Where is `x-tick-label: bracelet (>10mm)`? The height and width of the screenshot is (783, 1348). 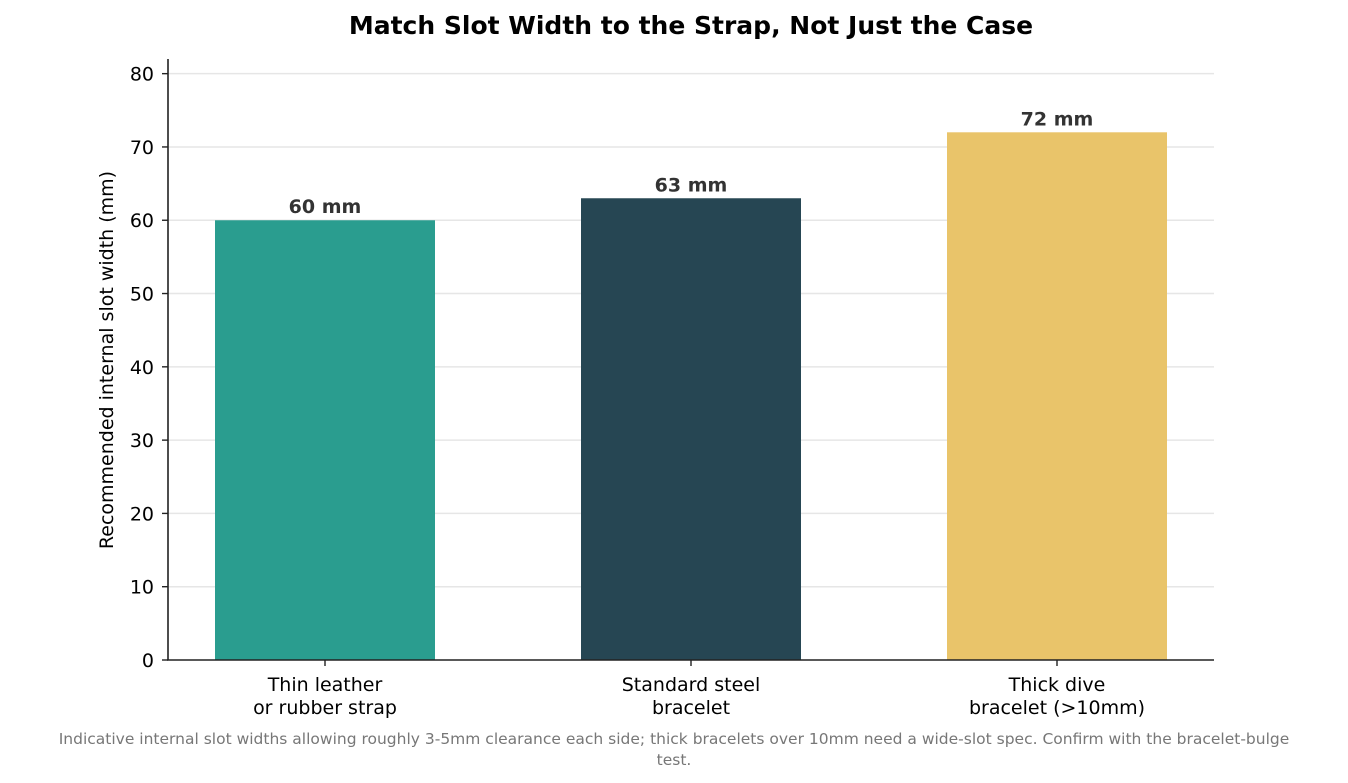 x-tick-label: bracelet (>10mm) is located at coordinates (1057, 708).